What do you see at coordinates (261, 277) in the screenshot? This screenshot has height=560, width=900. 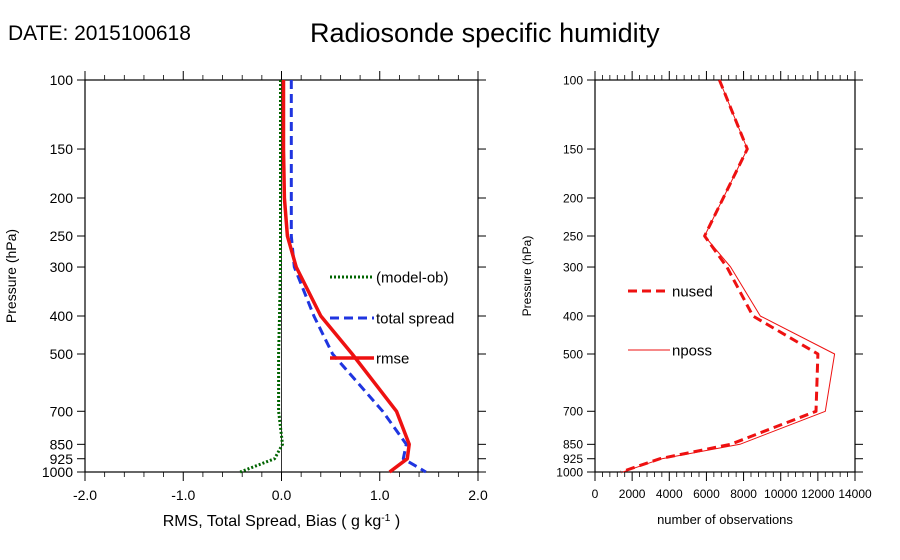 I see `series-line-model-ob` at bounding box center [261, 277].